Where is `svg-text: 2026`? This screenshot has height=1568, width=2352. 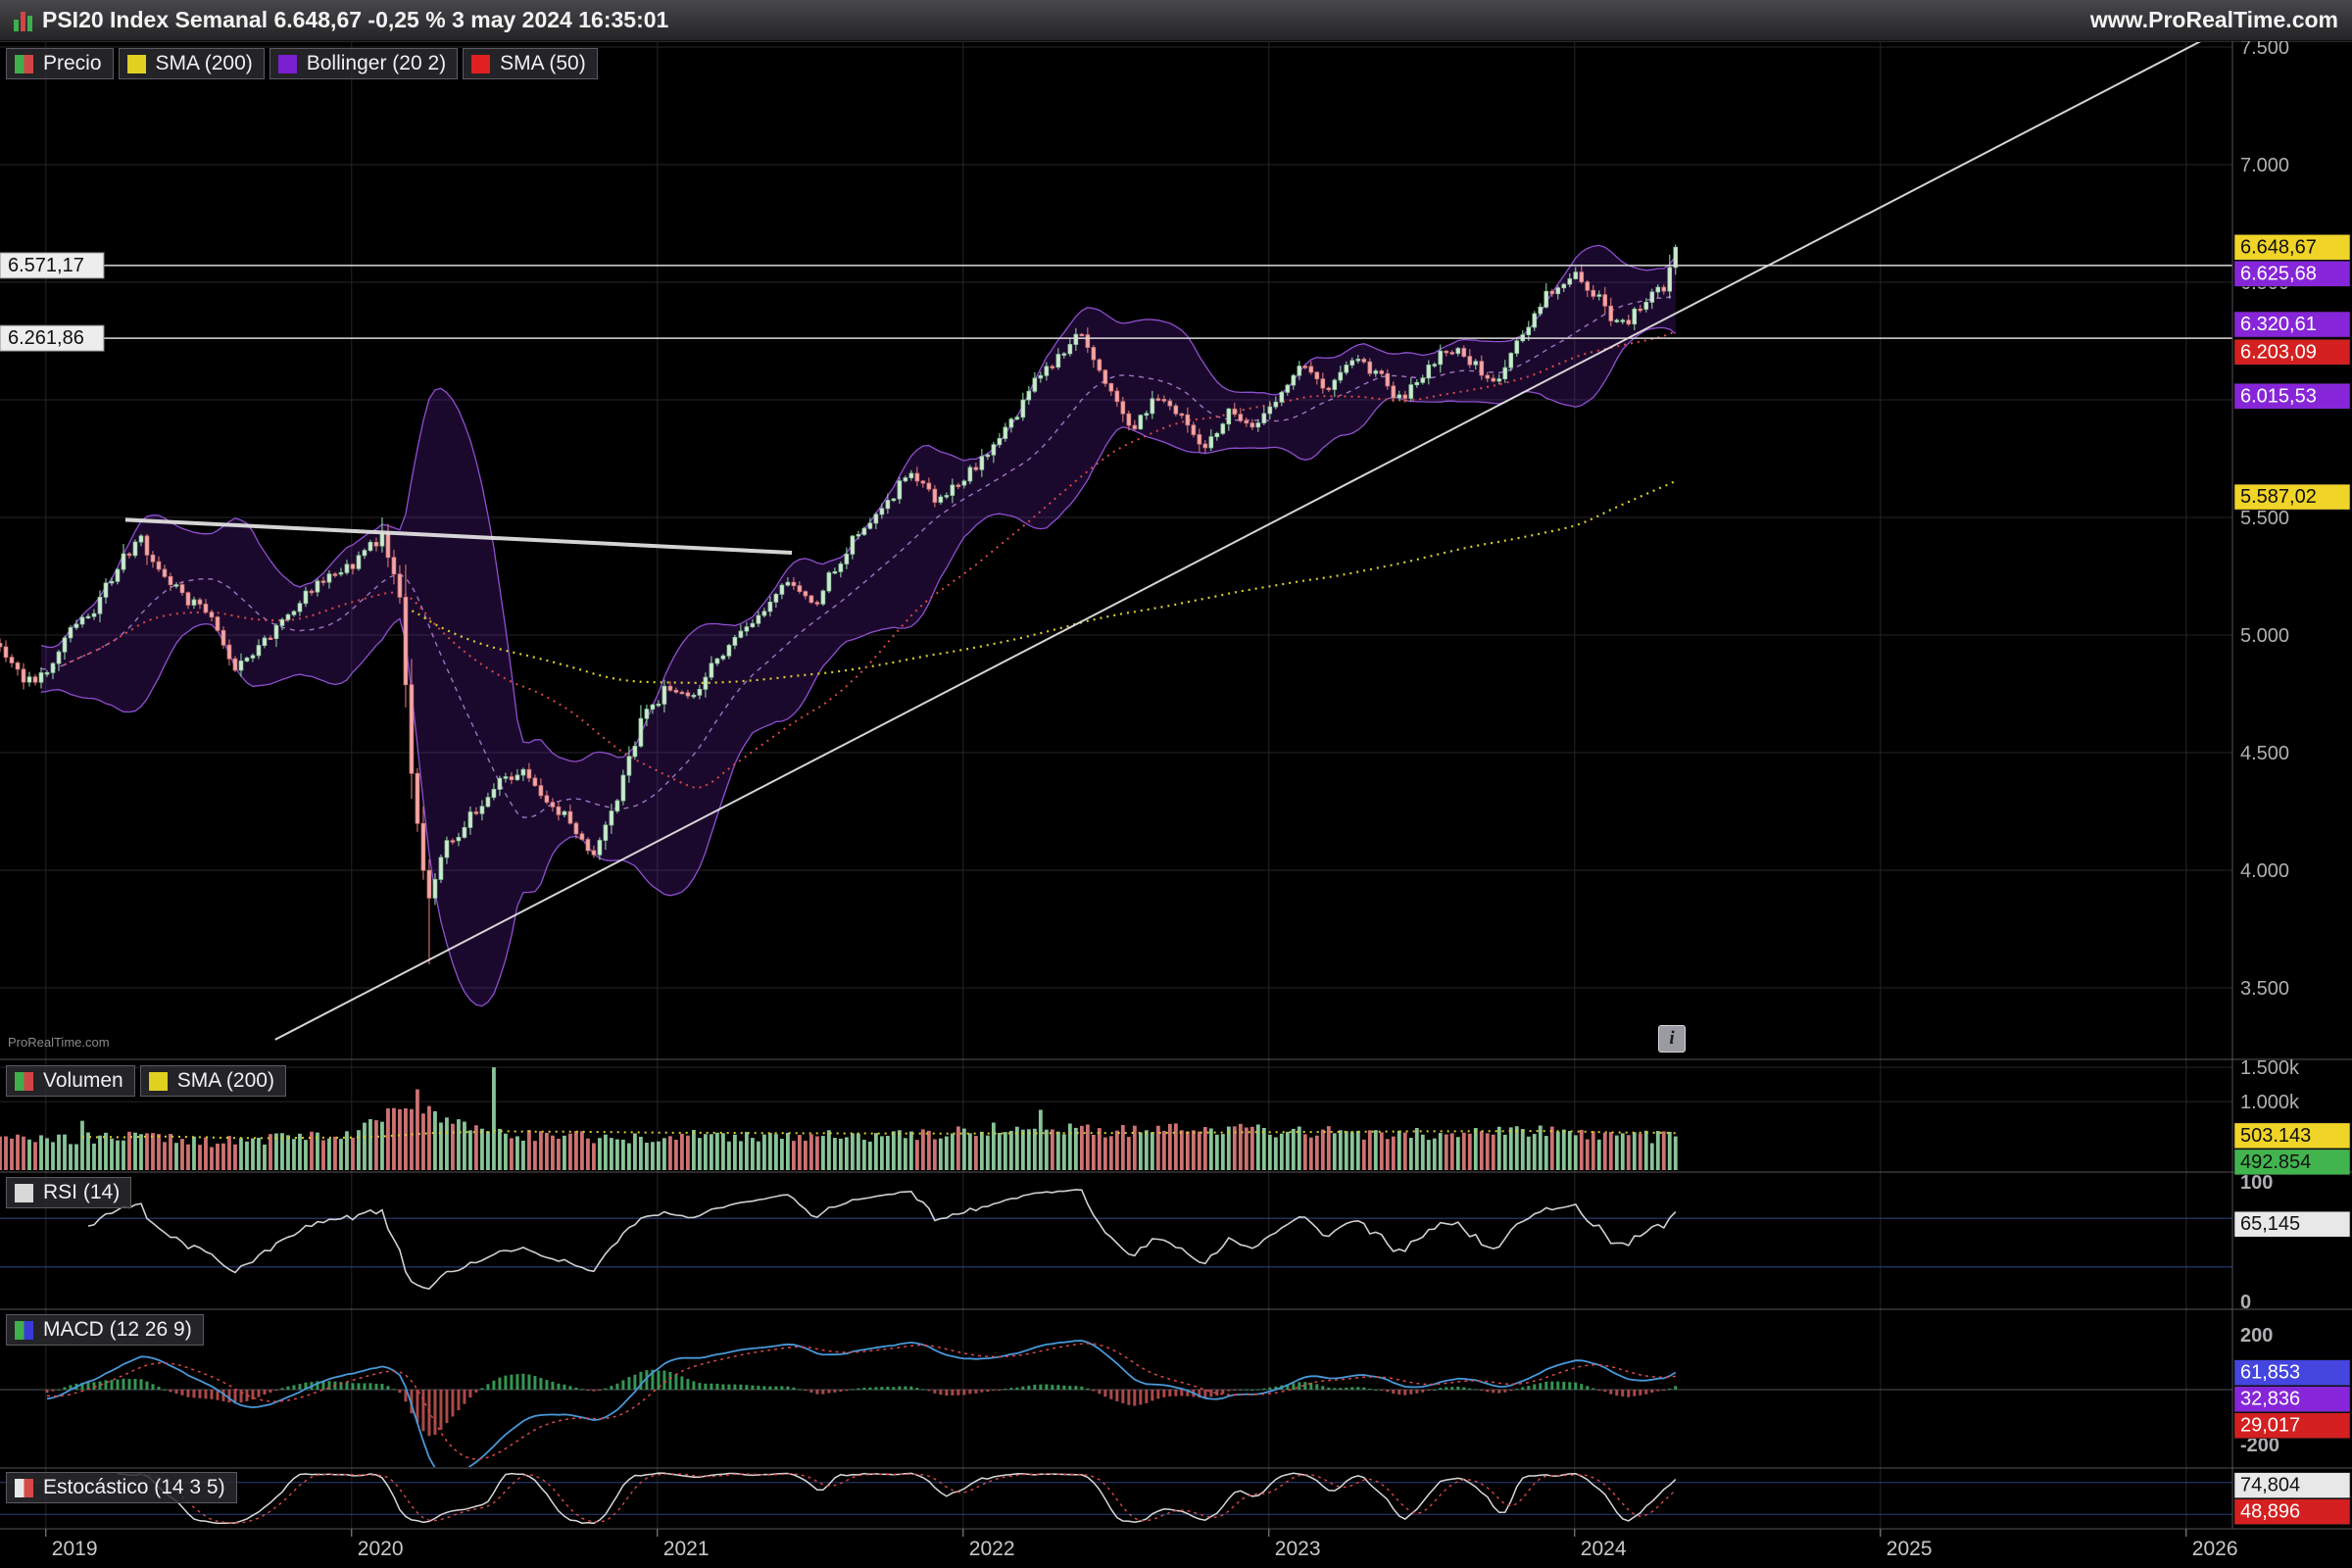
svg-text: 2026 is located at coordinates (2215, 1549).